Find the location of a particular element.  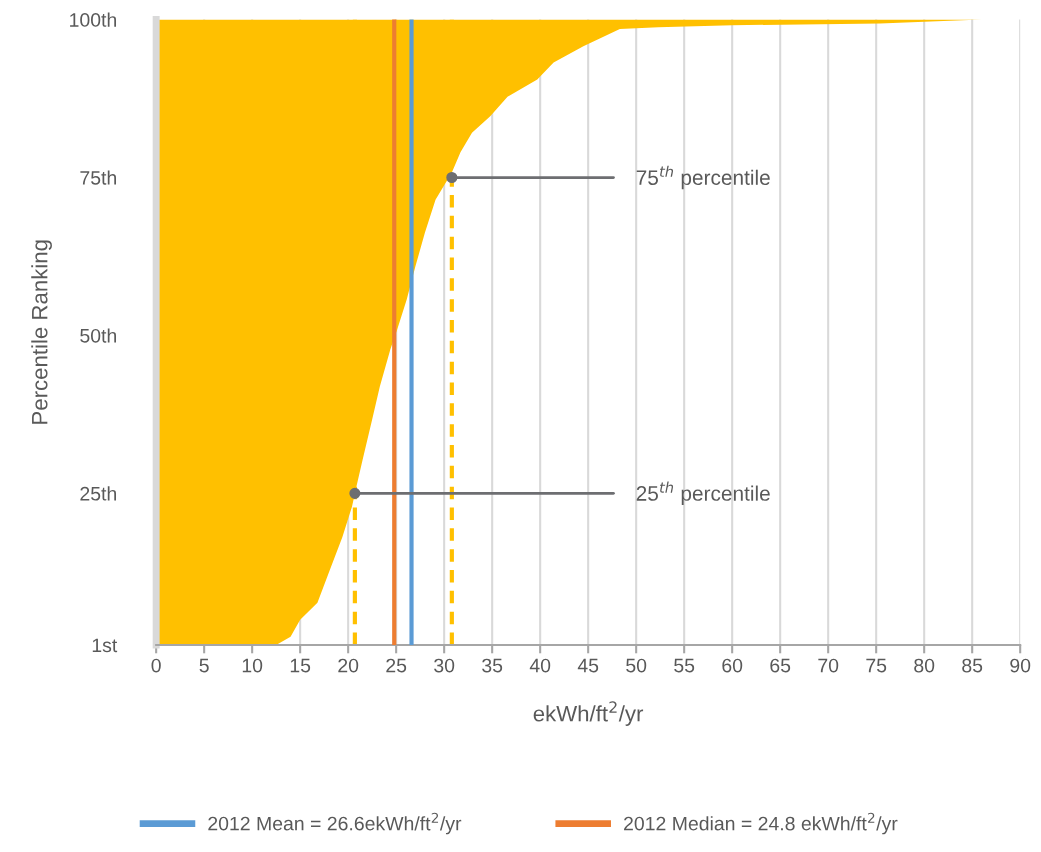

x-tick-label: 30 is located at coordinates (444, 665).